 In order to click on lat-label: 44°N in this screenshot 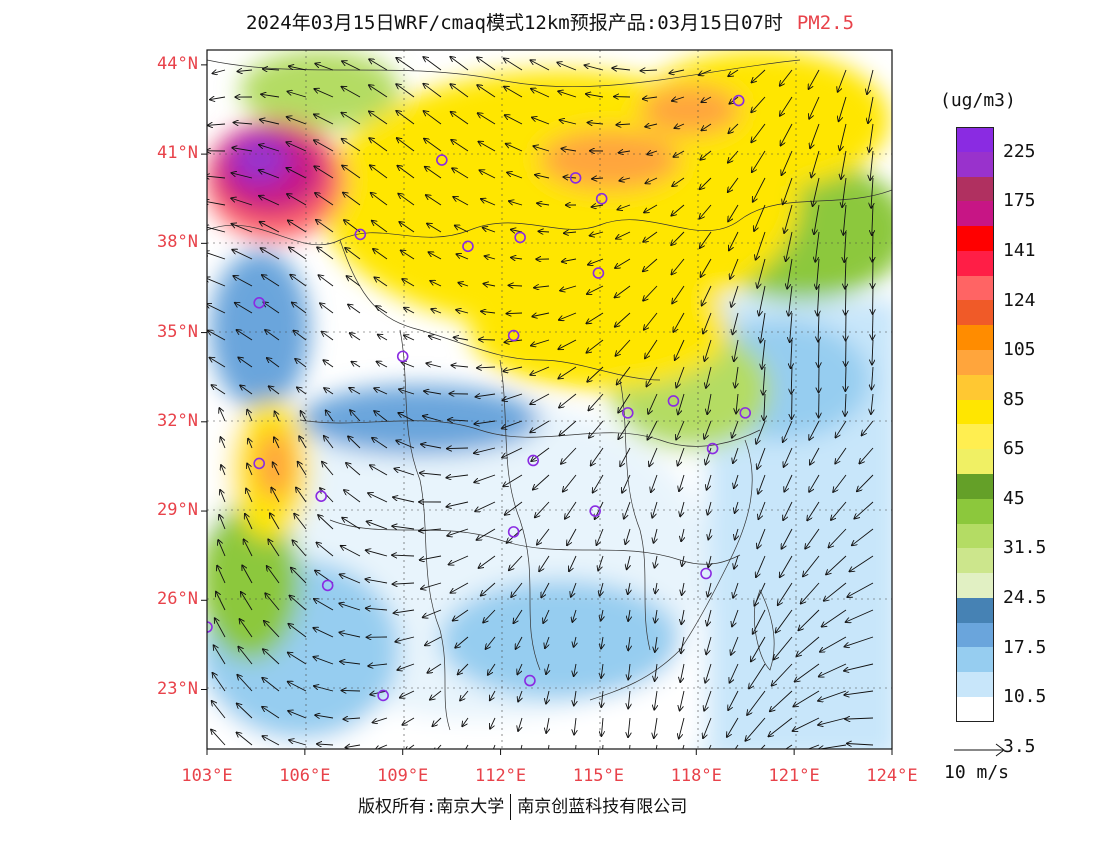, I will do `click(177, 63)`.